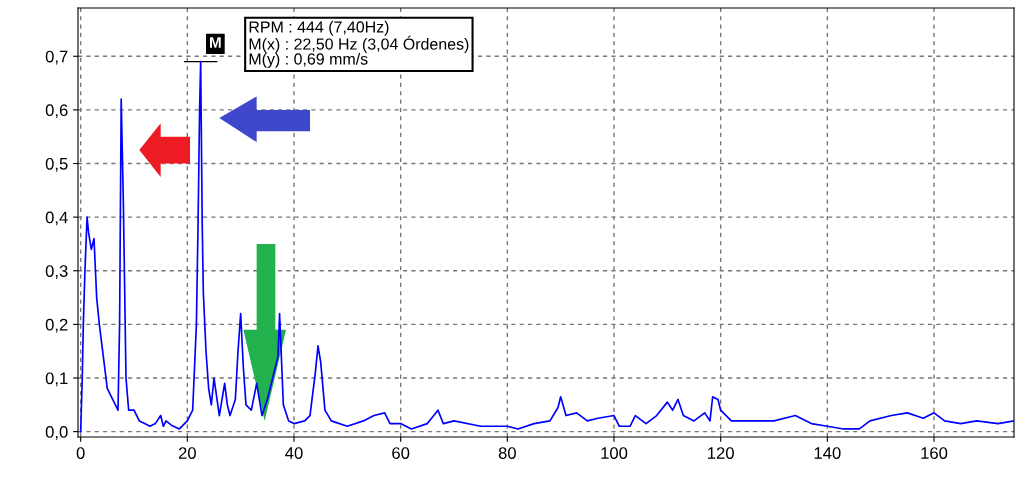  What do you see at coordinates (56, 379) in the screenshot?
I see `y-tick-label: 0,1` at bounding box center [56, 379].